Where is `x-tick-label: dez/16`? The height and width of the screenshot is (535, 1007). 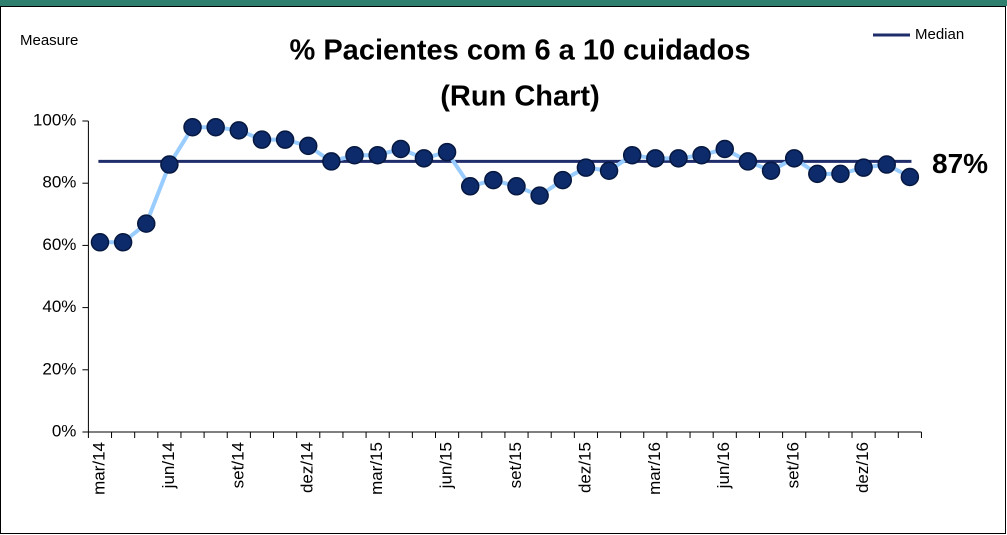 x-tick-label: dez/16 is located at coordinates (862, 467).